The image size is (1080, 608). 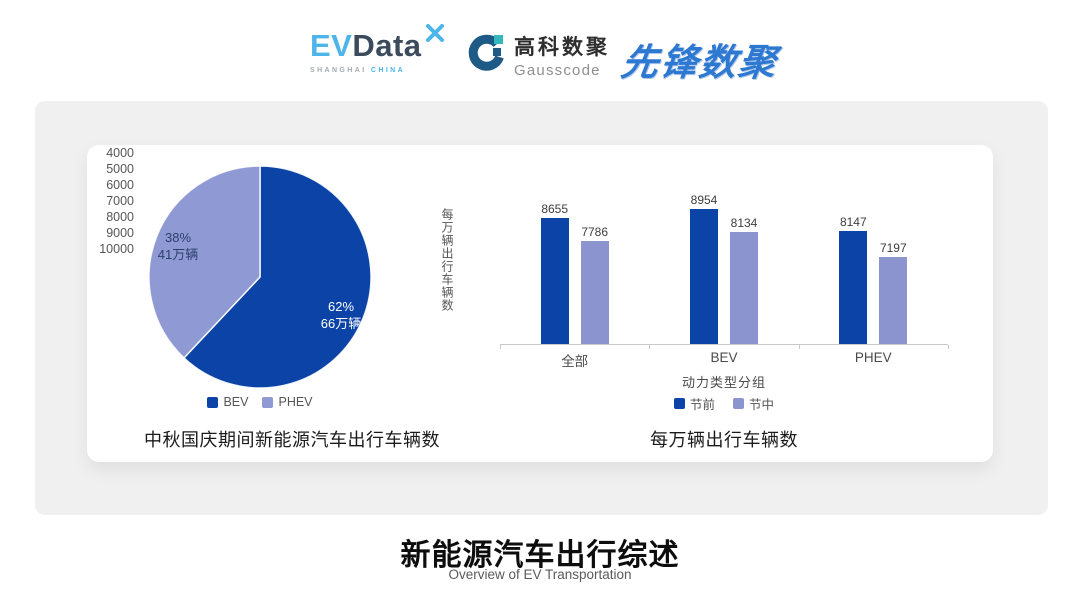 I want to click on evdata-subtitle: SHANGHAI CHINA, so click(x=378, y=70).